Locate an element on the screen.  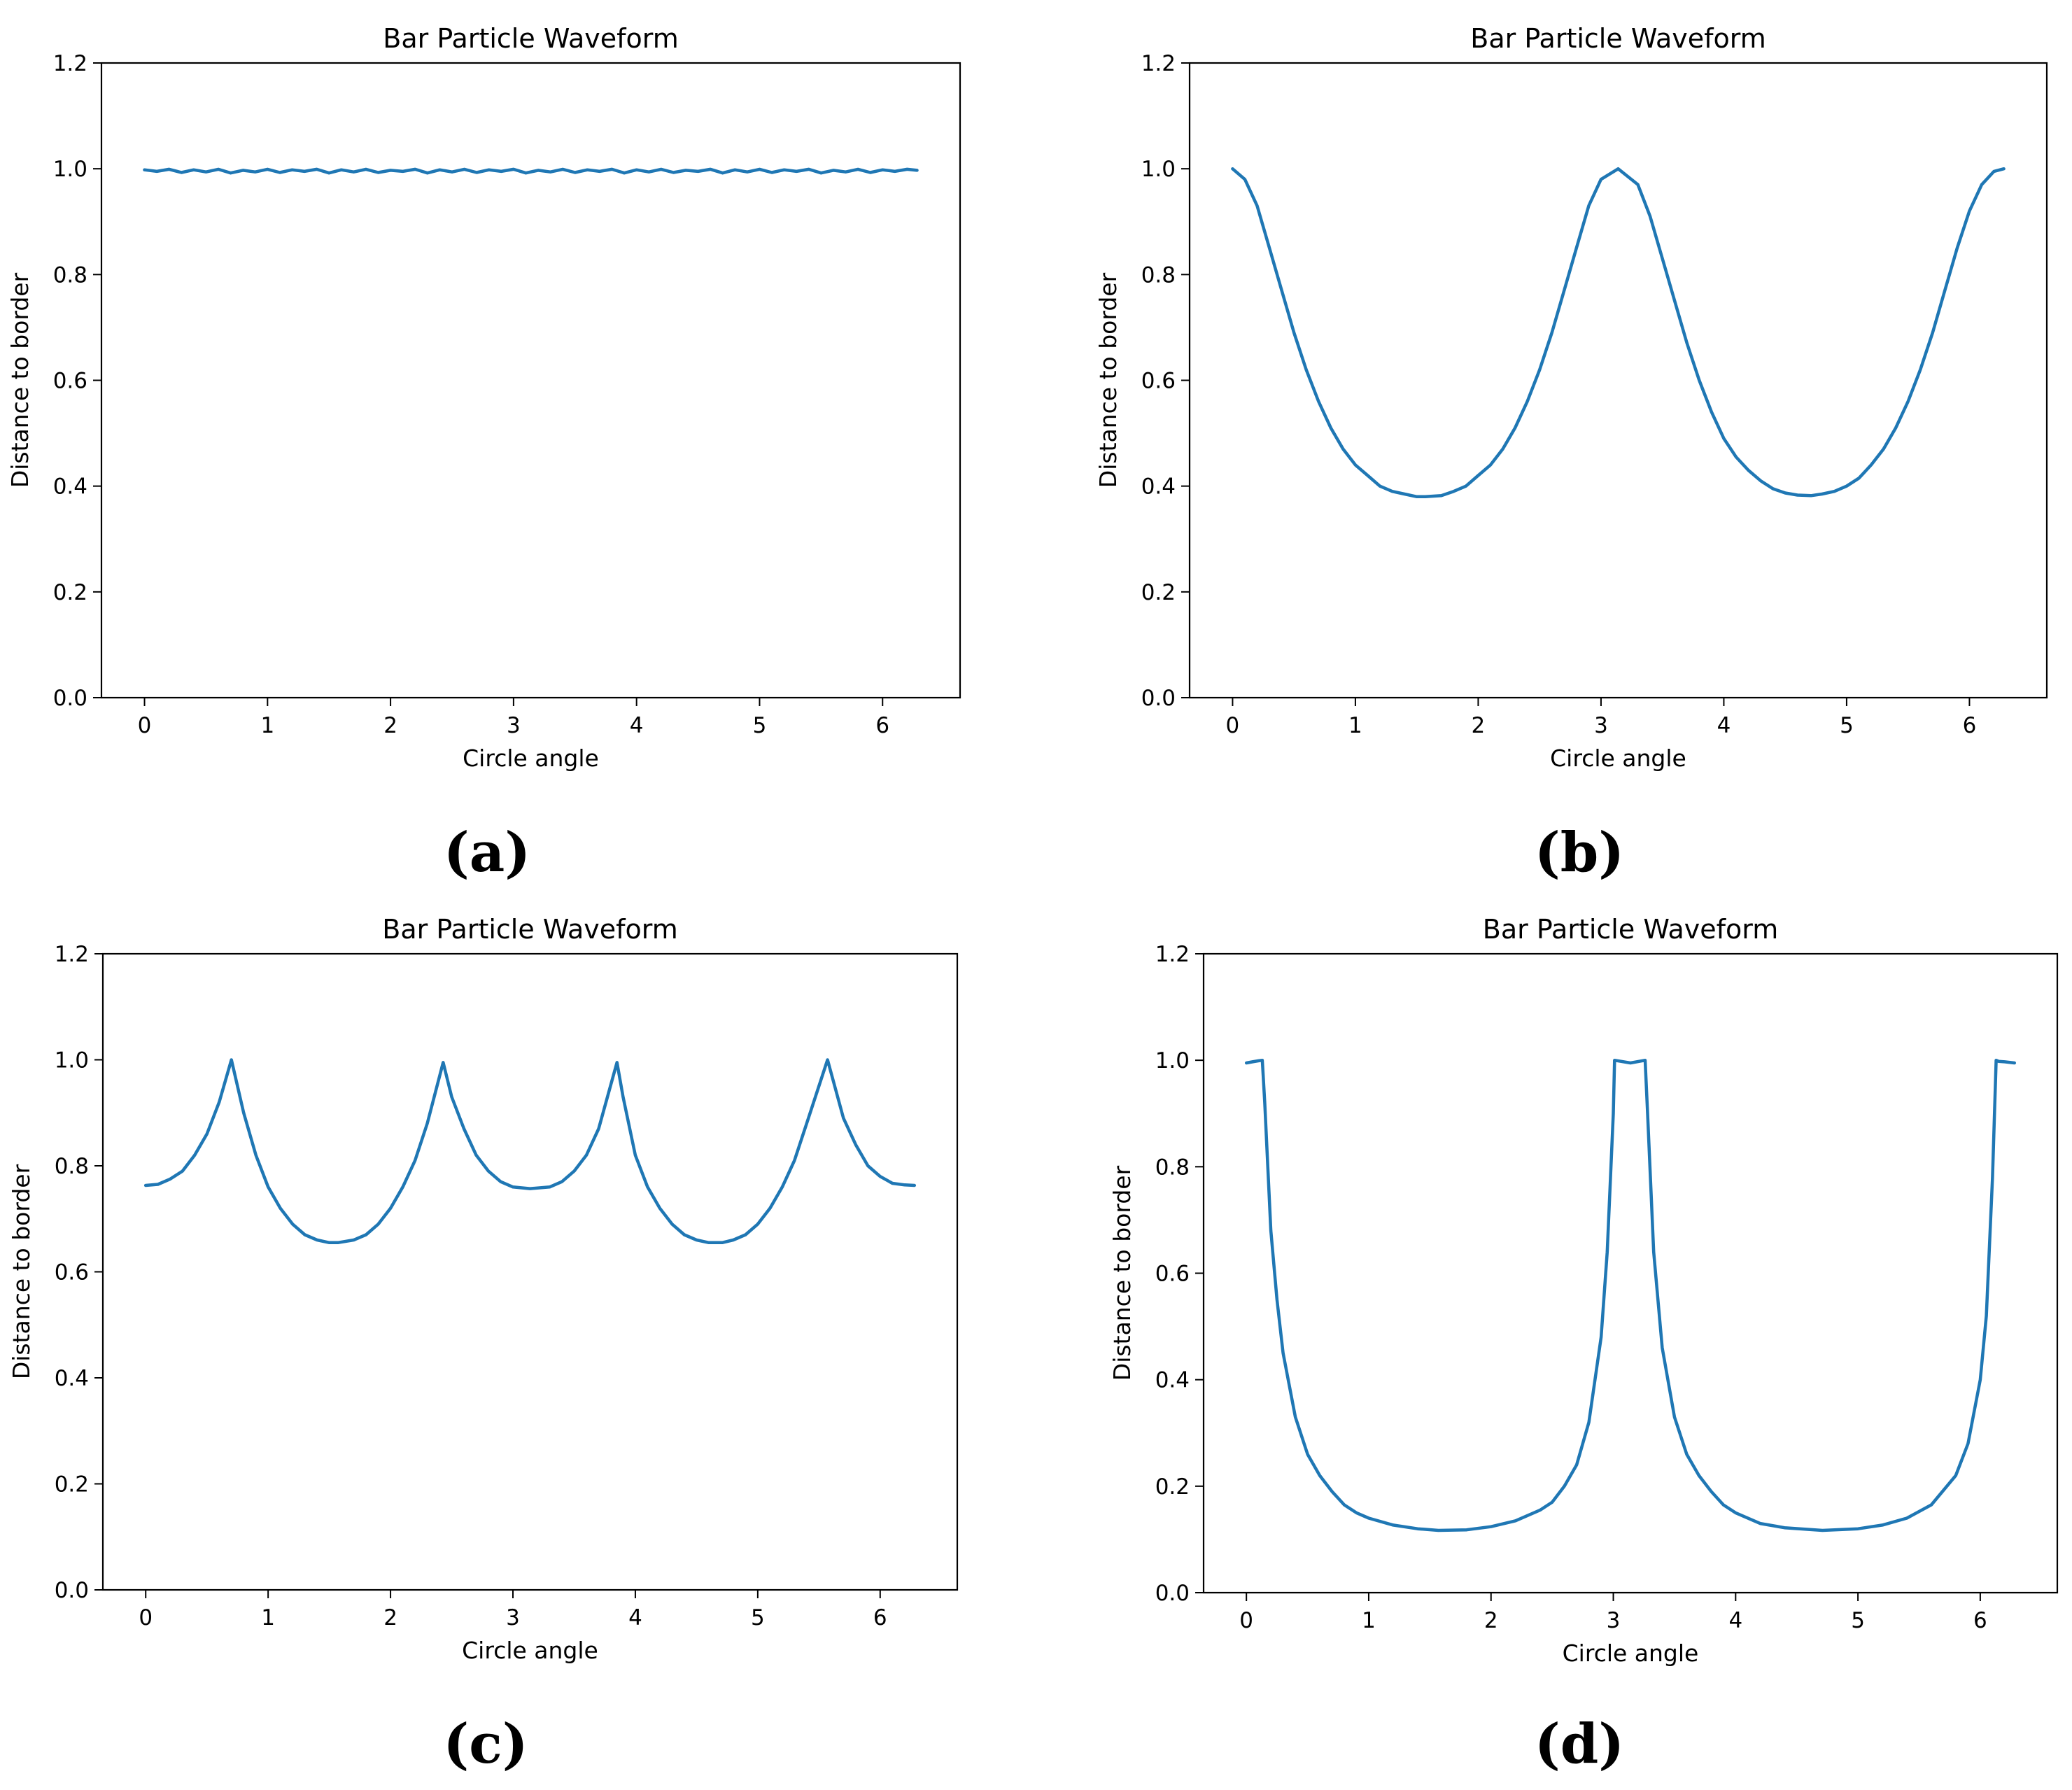
panel-label-c: (c) is located at coordinates (485, 1744).